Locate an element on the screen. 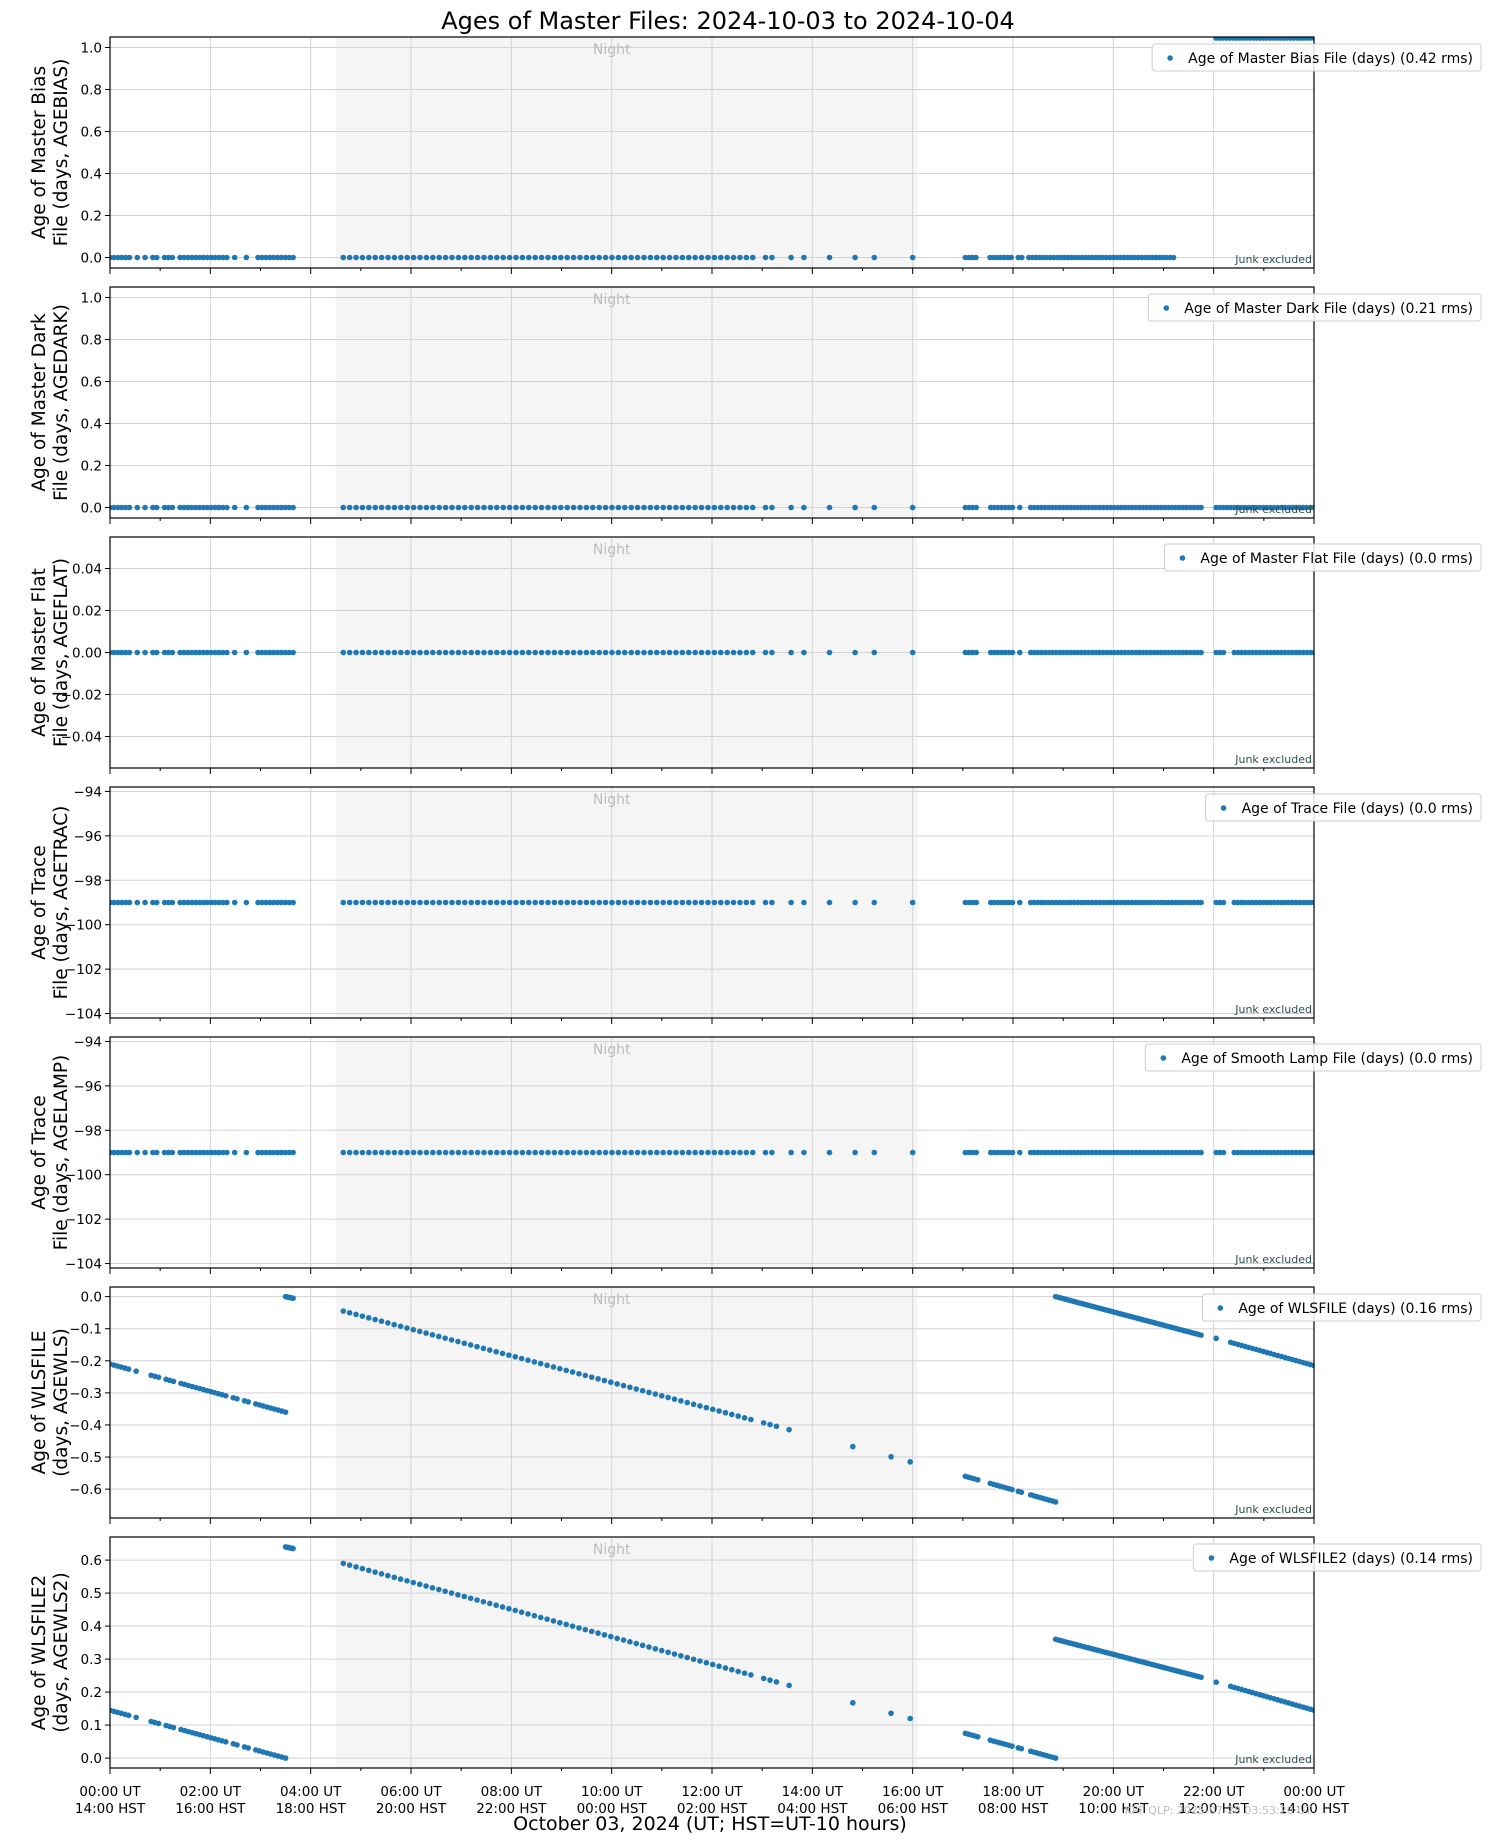 This screenshot has height=1840, width=1496. x-tick-label-ut: 10:00 UT is located at coordinates (612, 1792).